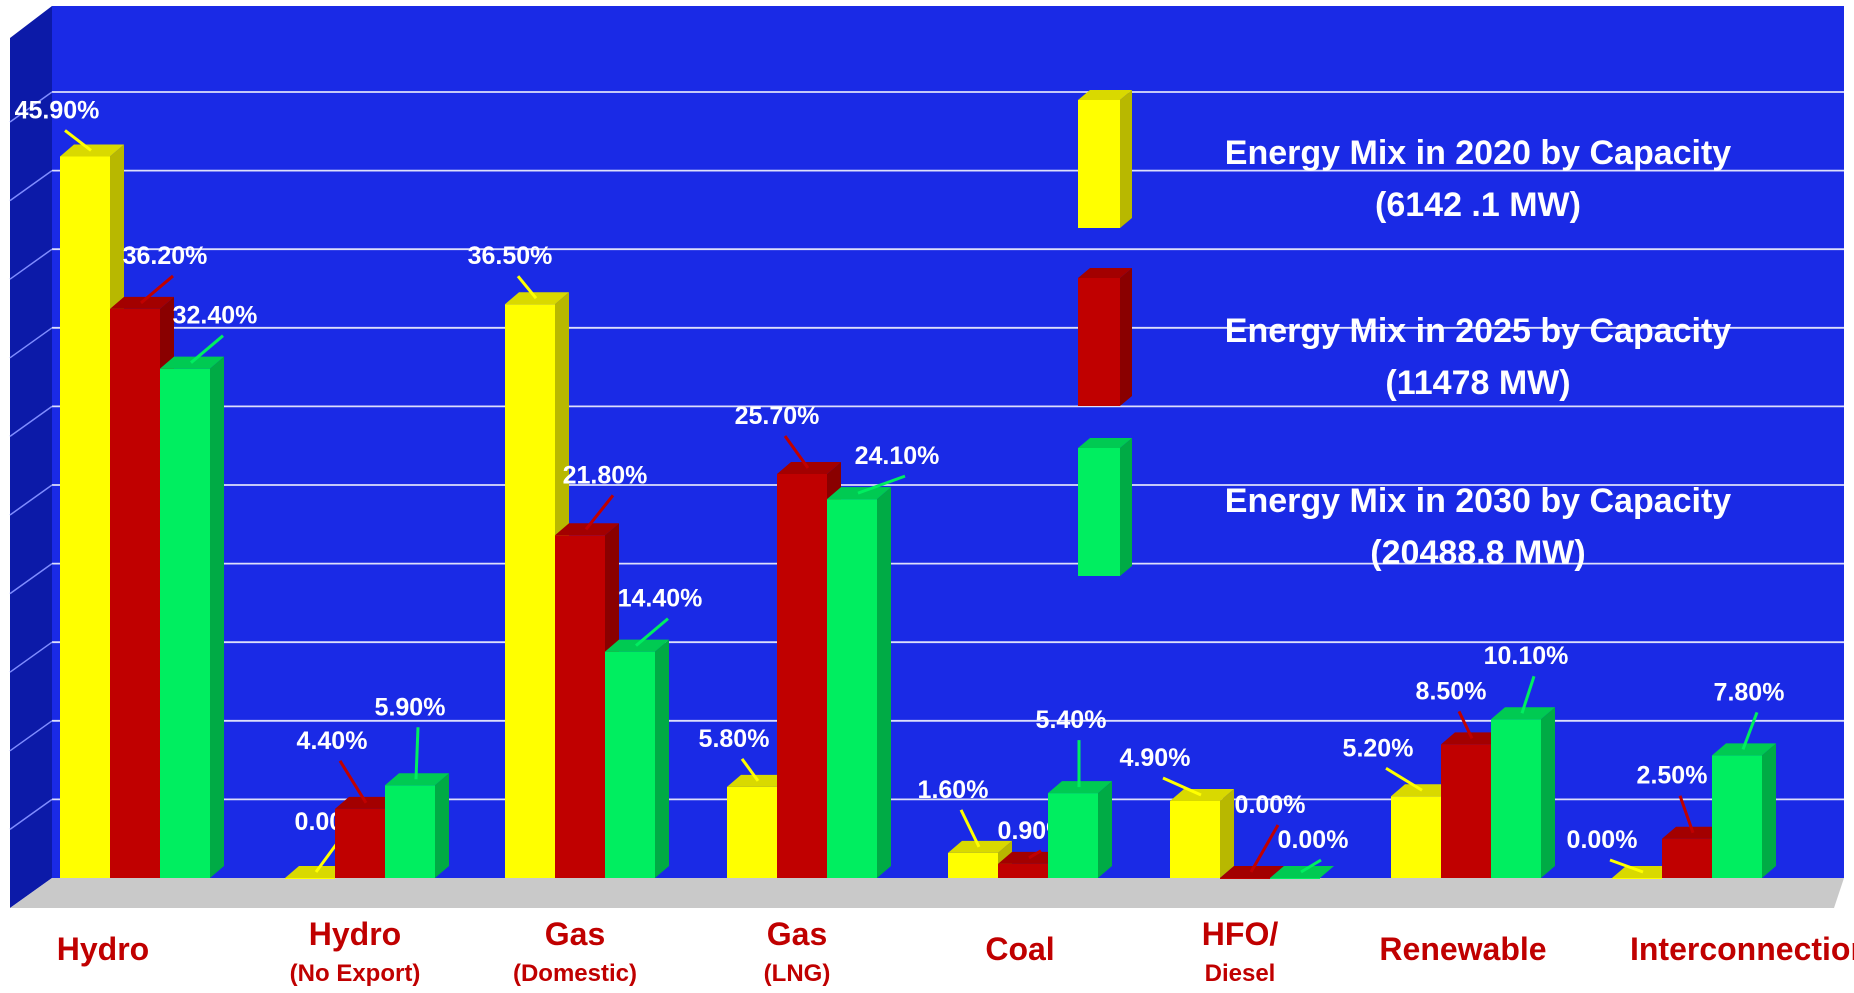 The height and width of the screenshot is (993, 1854). I want to click on bar-1-2: 21.80%, so click(601, 669).